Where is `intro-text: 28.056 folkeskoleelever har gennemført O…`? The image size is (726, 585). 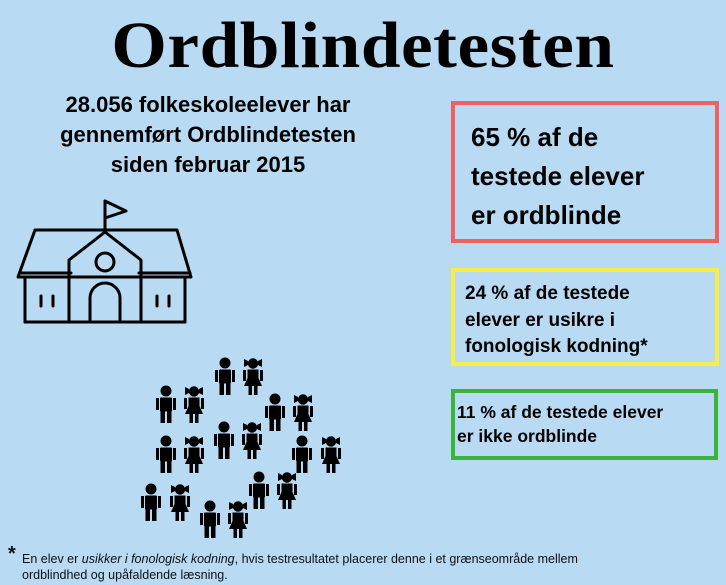
intro-text: 28.056 folkeskoleelever har gennemført O… is located at coordinates (208, 135).